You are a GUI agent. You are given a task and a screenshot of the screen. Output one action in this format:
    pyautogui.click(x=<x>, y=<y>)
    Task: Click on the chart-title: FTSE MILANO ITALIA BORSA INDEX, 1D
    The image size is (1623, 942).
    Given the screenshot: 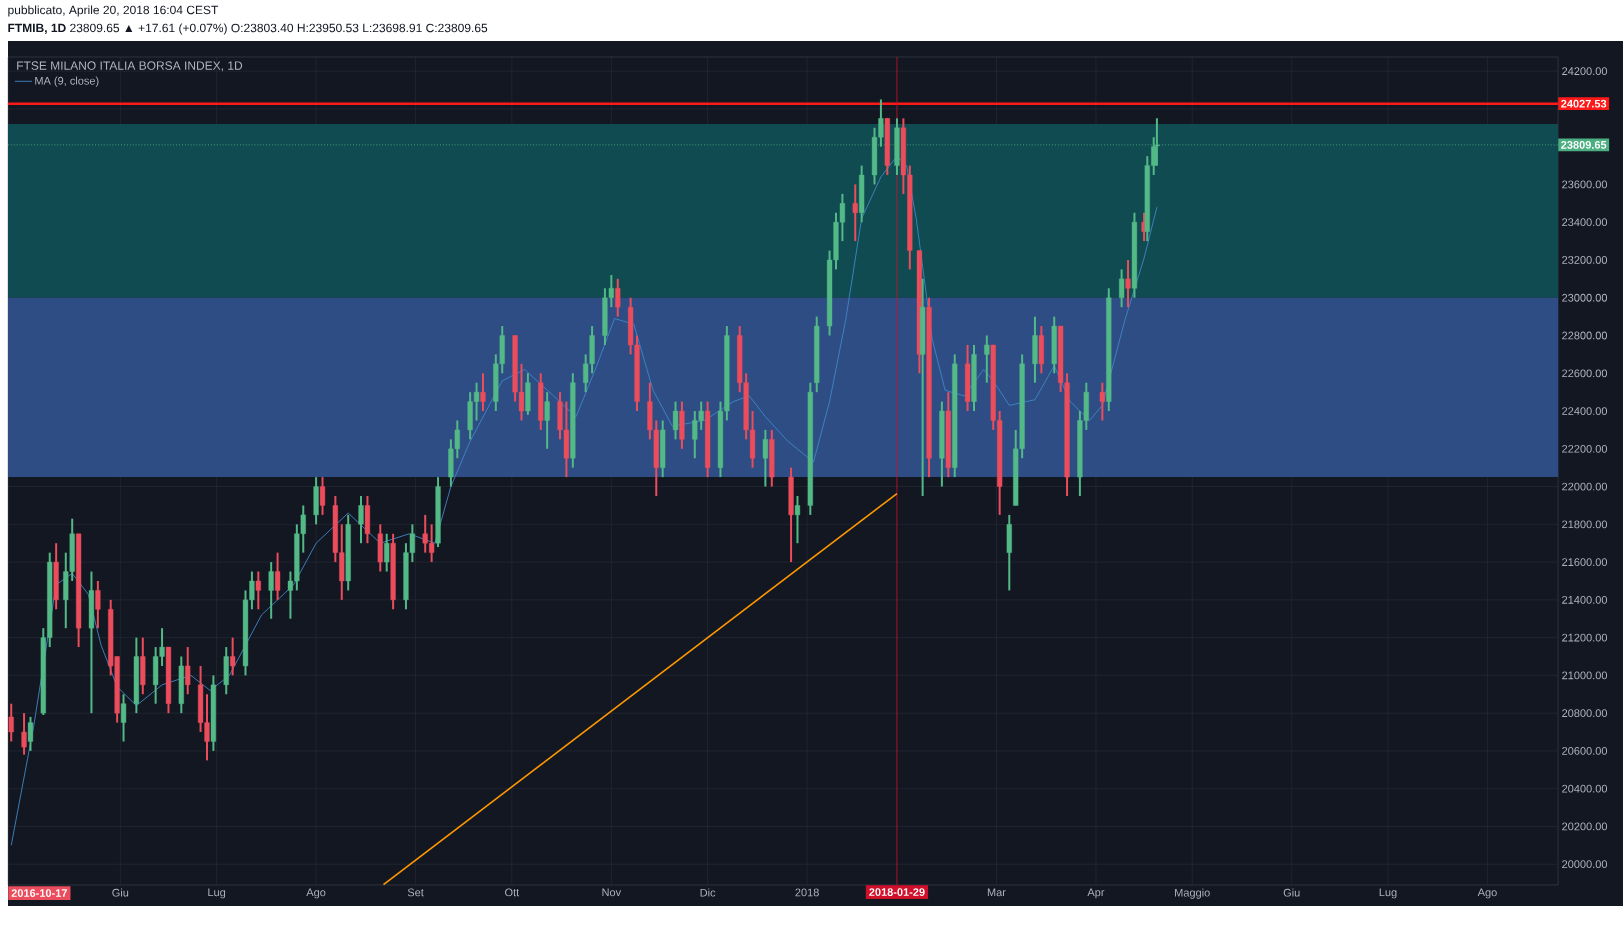 What is the action you would take?
    pyautogui.click(x=130, y=66)
    